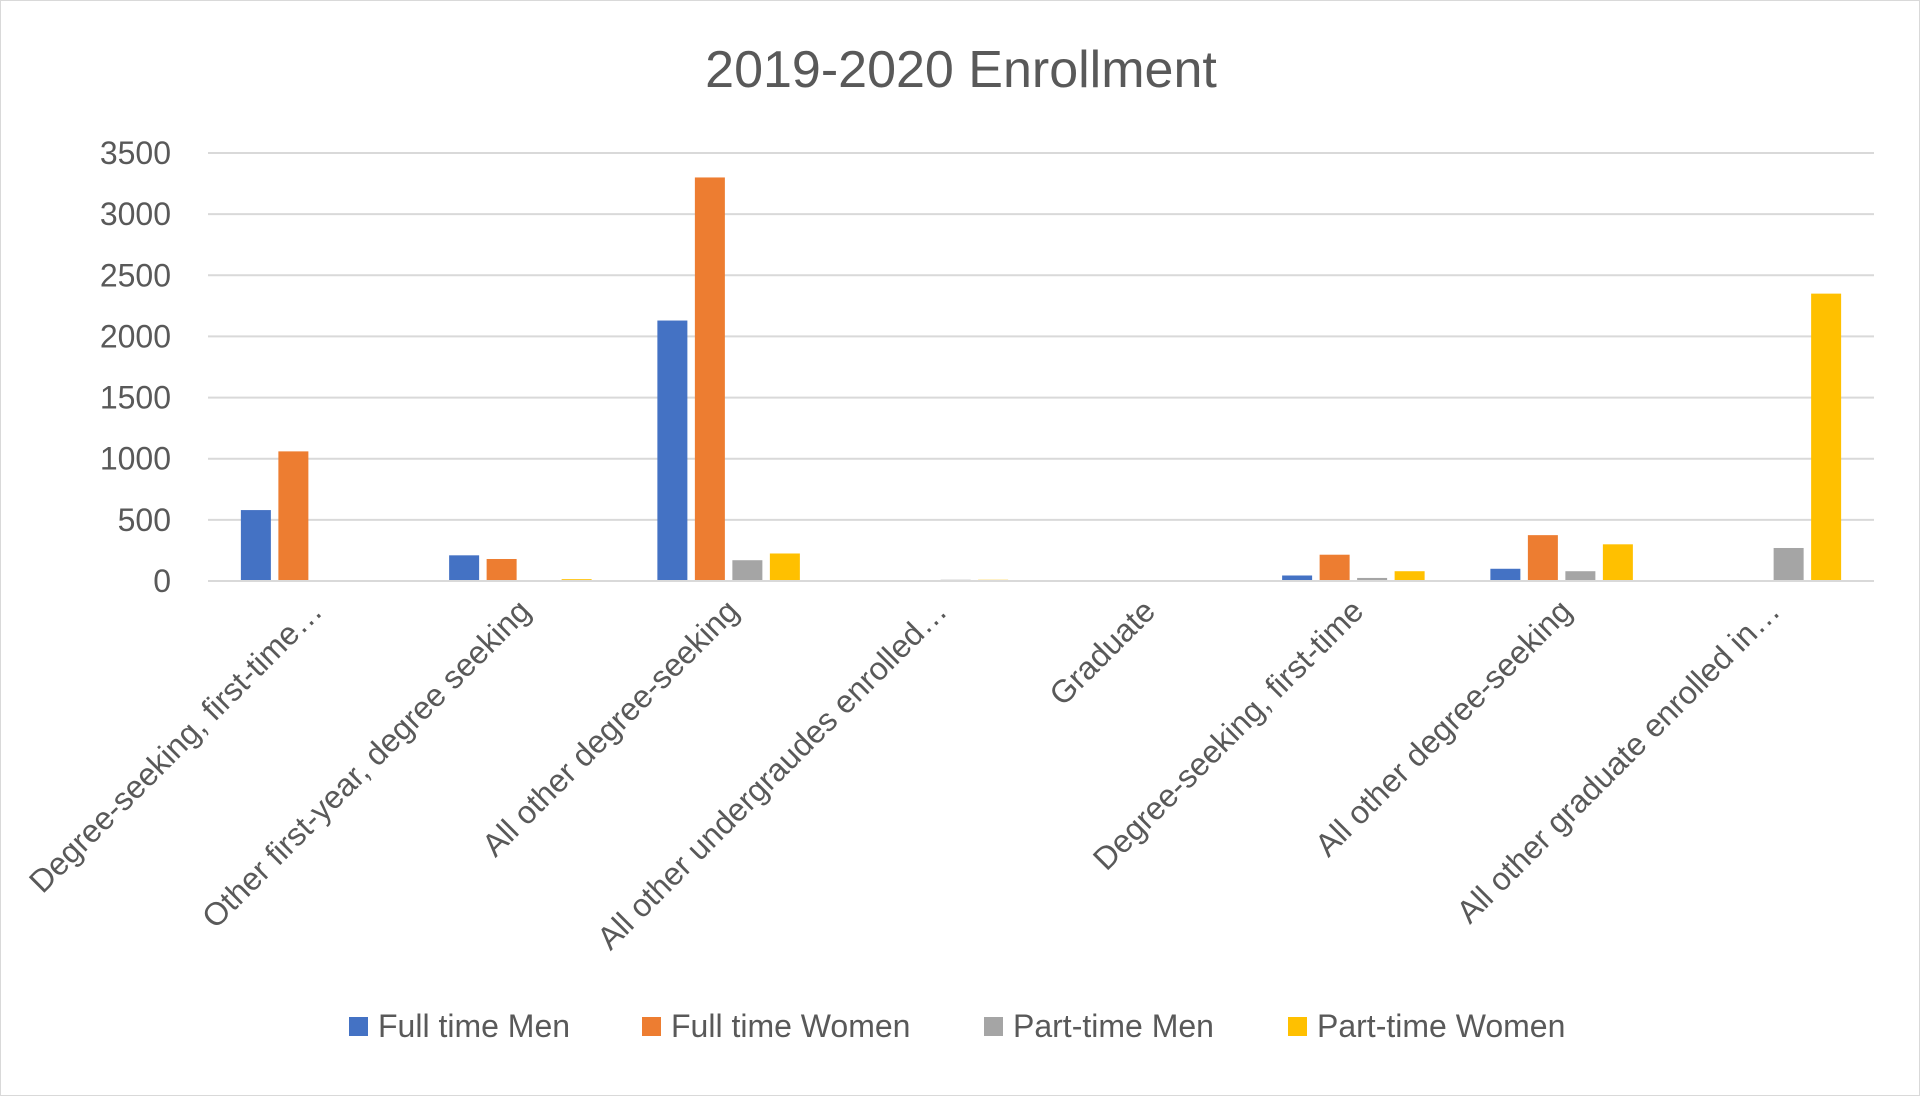  What do you see at coordinates (135, 367) in the screenshot?
I see `y-axis-ticks: 0 500 1000 1500 2000 2500 3000 3500` at bounding box center [135, 367].